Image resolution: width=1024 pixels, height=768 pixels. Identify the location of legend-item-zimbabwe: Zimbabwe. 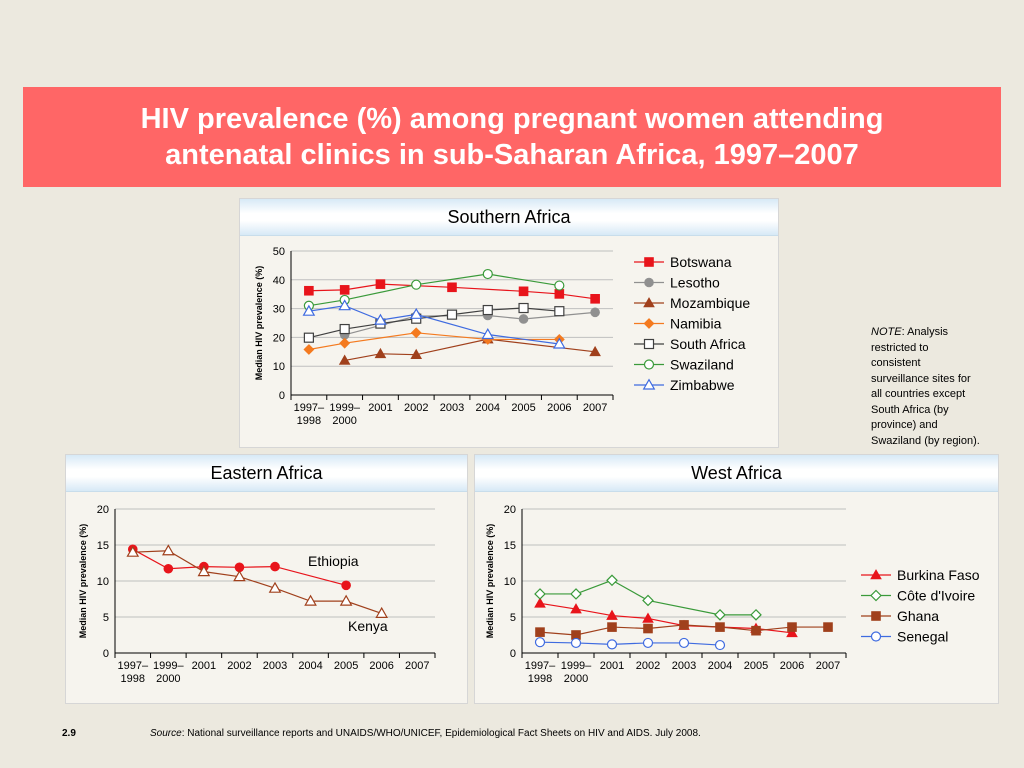
(684, 385).